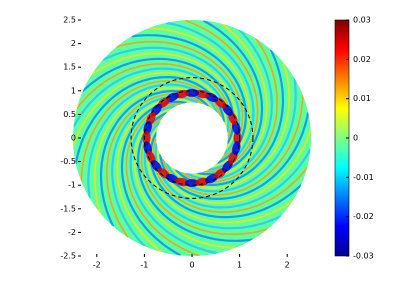  Describe the element at coordinates (73, 43) in the screenshot. I see `y-tick-label: 2` at that location.